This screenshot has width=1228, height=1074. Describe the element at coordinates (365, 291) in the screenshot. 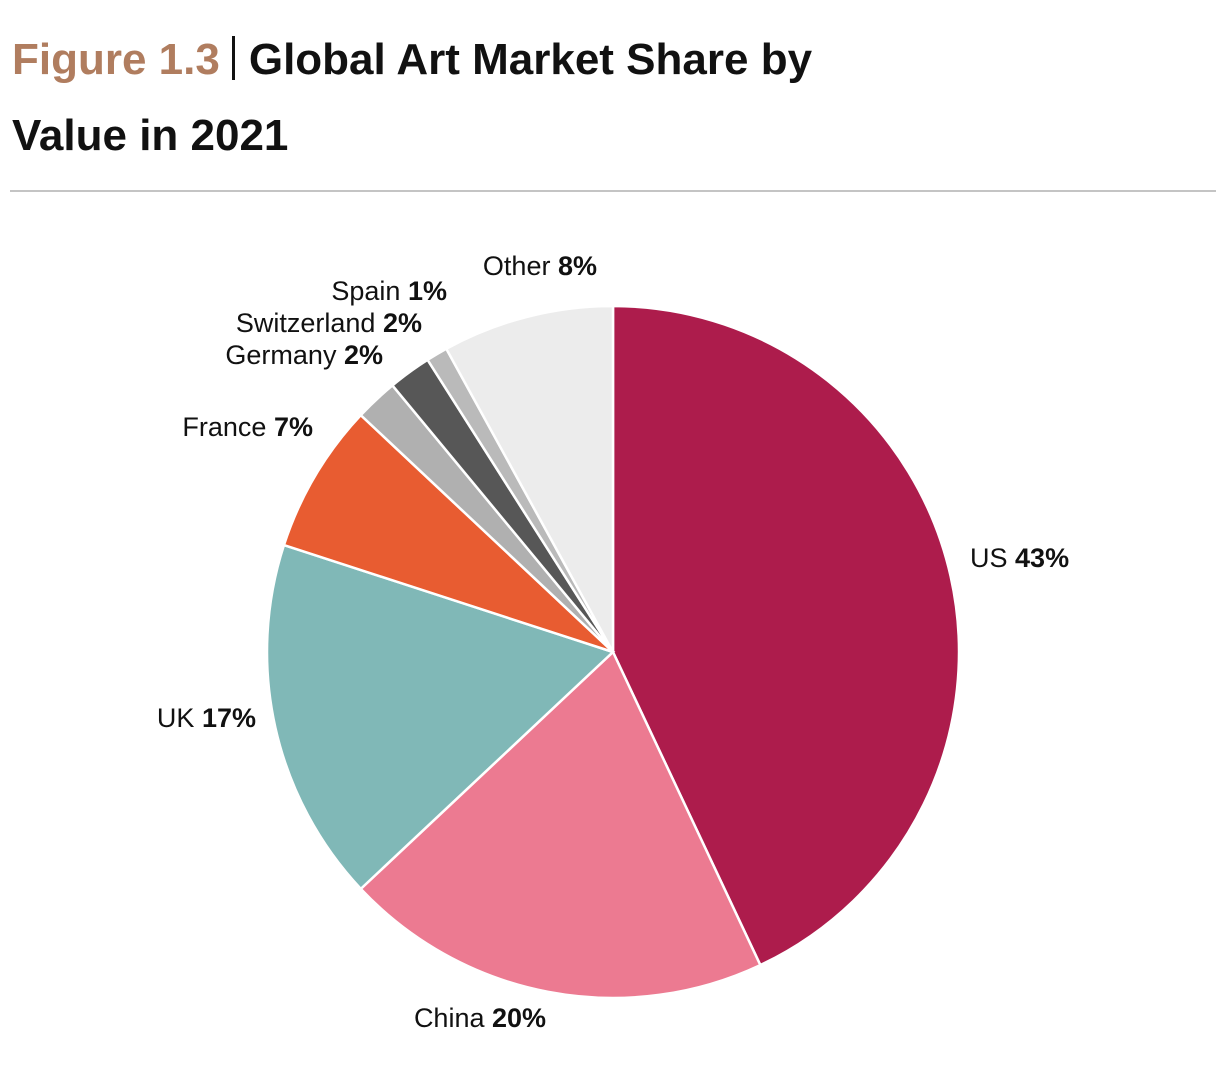

I see `category-label: Spain` at that location.